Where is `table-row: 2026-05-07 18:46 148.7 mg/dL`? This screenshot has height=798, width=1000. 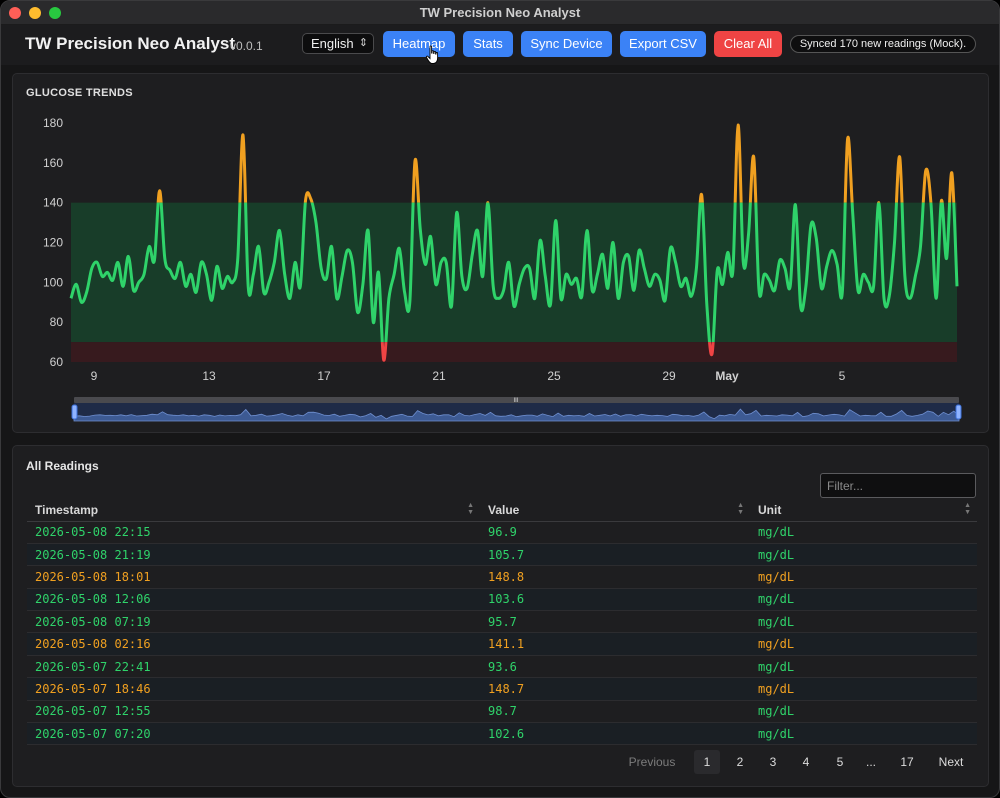
table-row: 2026-05-07 18:46 148.7 mg/dL is located at coordinates (502, 689).